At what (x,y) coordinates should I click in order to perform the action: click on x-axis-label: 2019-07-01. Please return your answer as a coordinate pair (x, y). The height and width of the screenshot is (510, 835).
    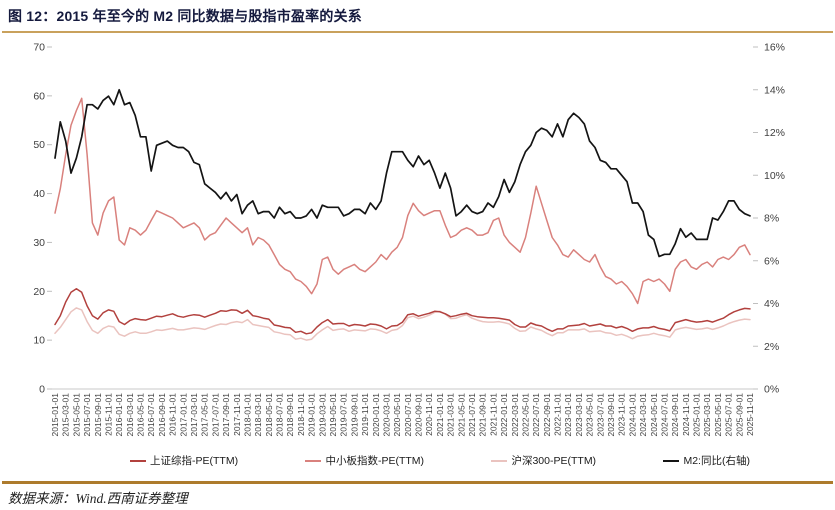
    Looking at the image, I should click on (344, 415).